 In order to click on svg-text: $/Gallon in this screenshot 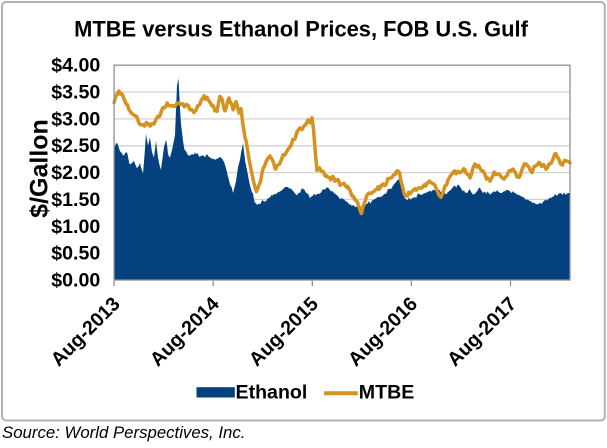, I will do `click(39, 168)`.